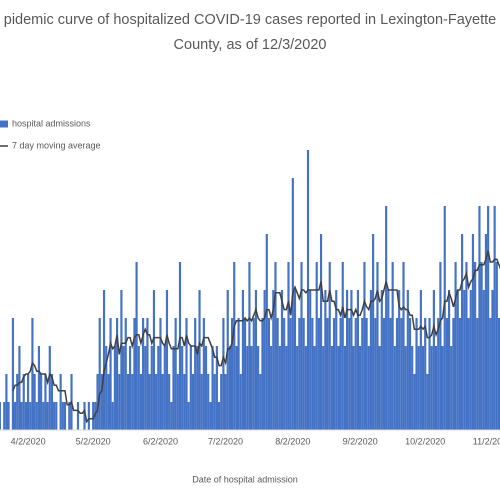 This screenshot has width=500, height=500. Describe the element at coordinates (160, 441) in the screenshot. I see `x-tick-label: 6/2/2020` at that location.